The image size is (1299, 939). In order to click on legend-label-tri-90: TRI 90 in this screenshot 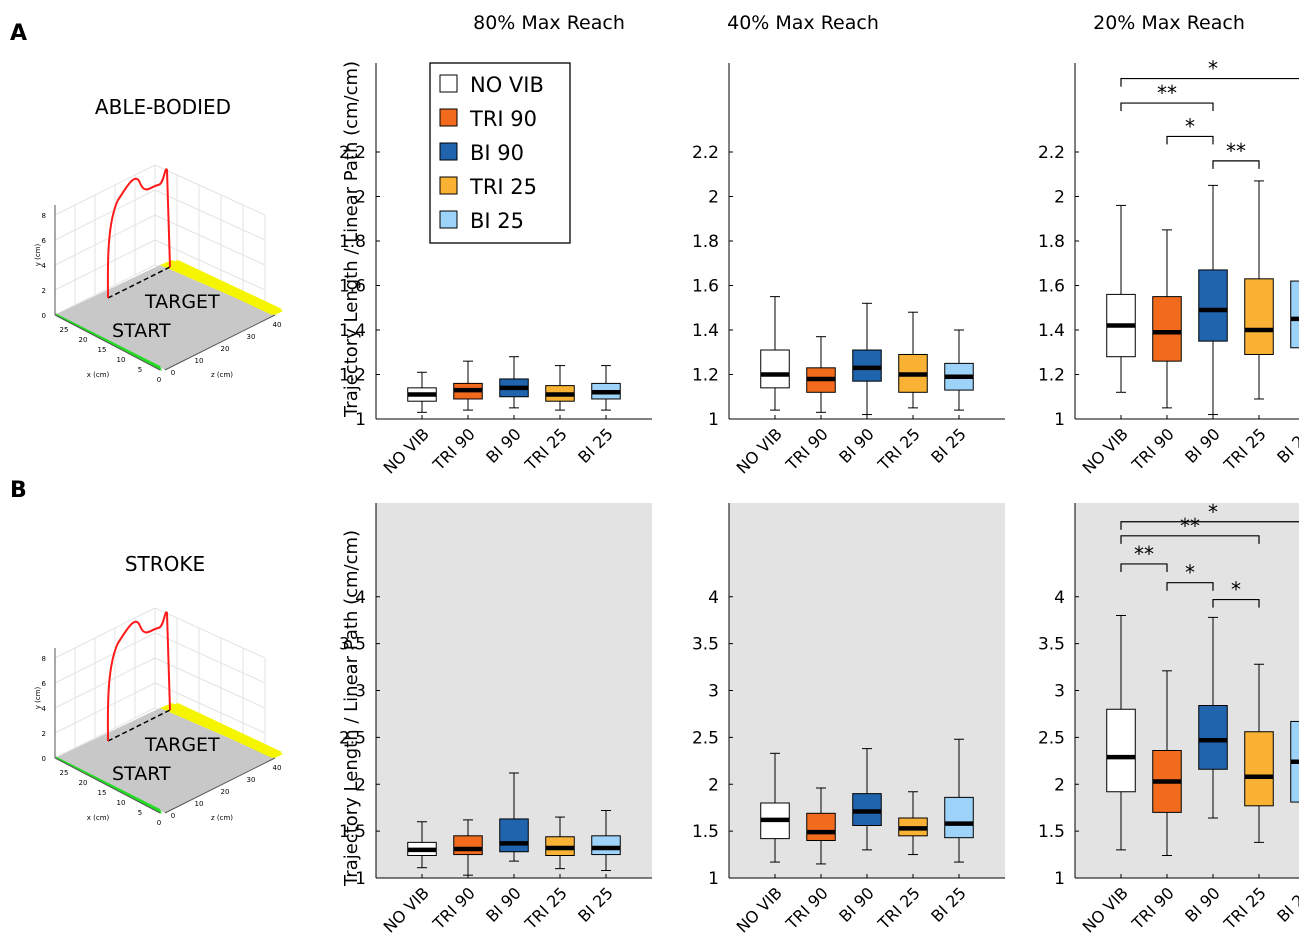, I will do `click(503, 119)`.